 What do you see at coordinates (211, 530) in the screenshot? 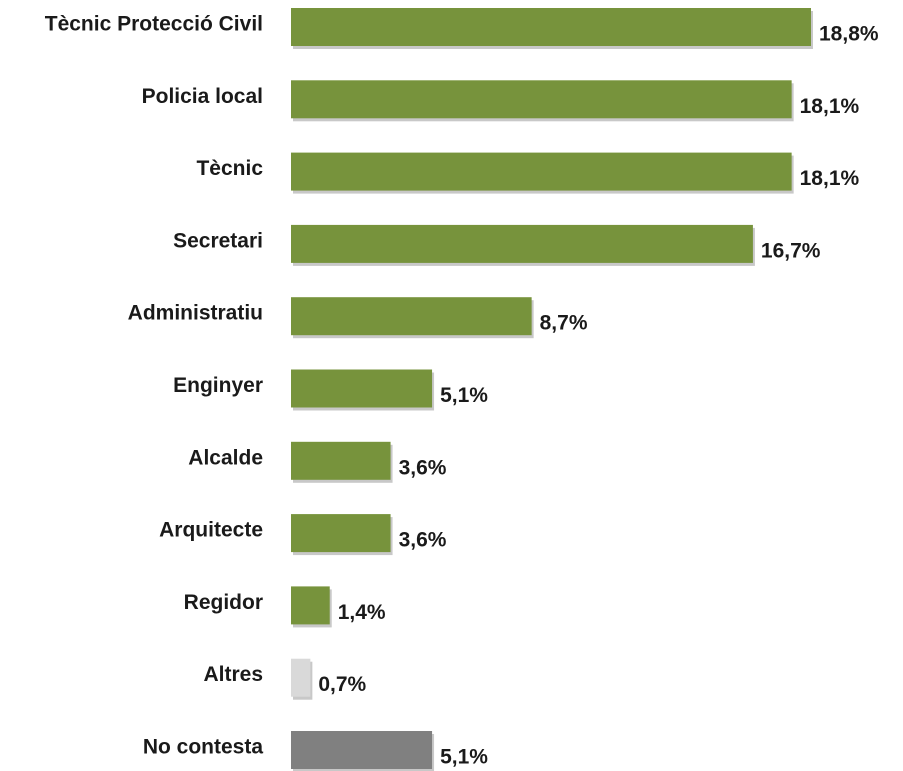
I see `category-label: Arquitecte` at bounding box center [211, 530].